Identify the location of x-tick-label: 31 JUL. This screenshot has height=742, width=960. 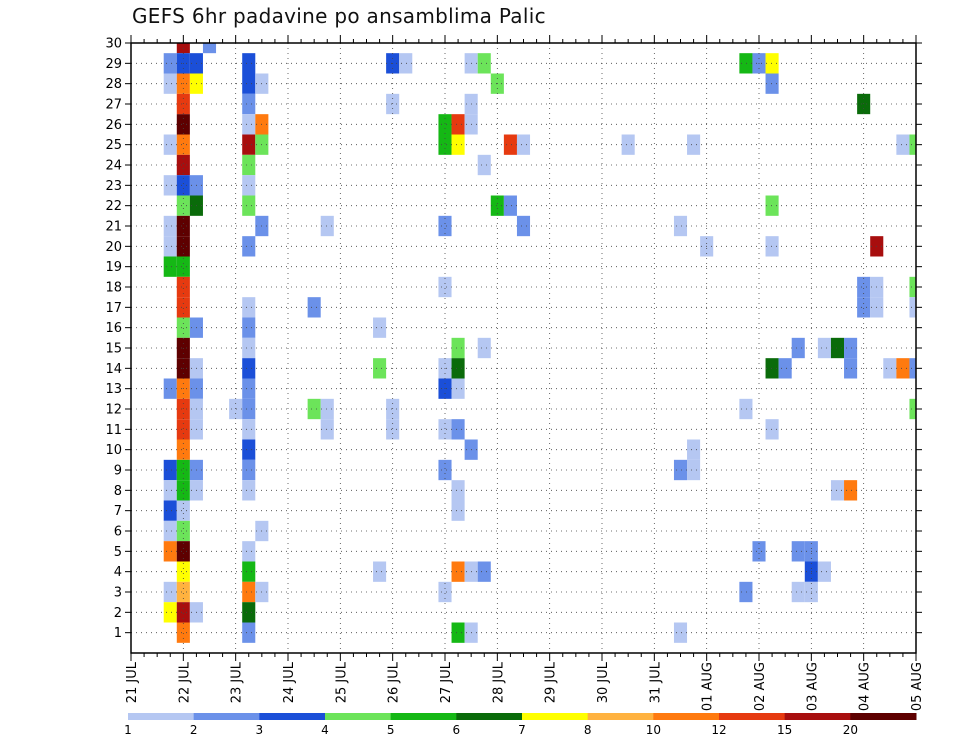
(655, 682).